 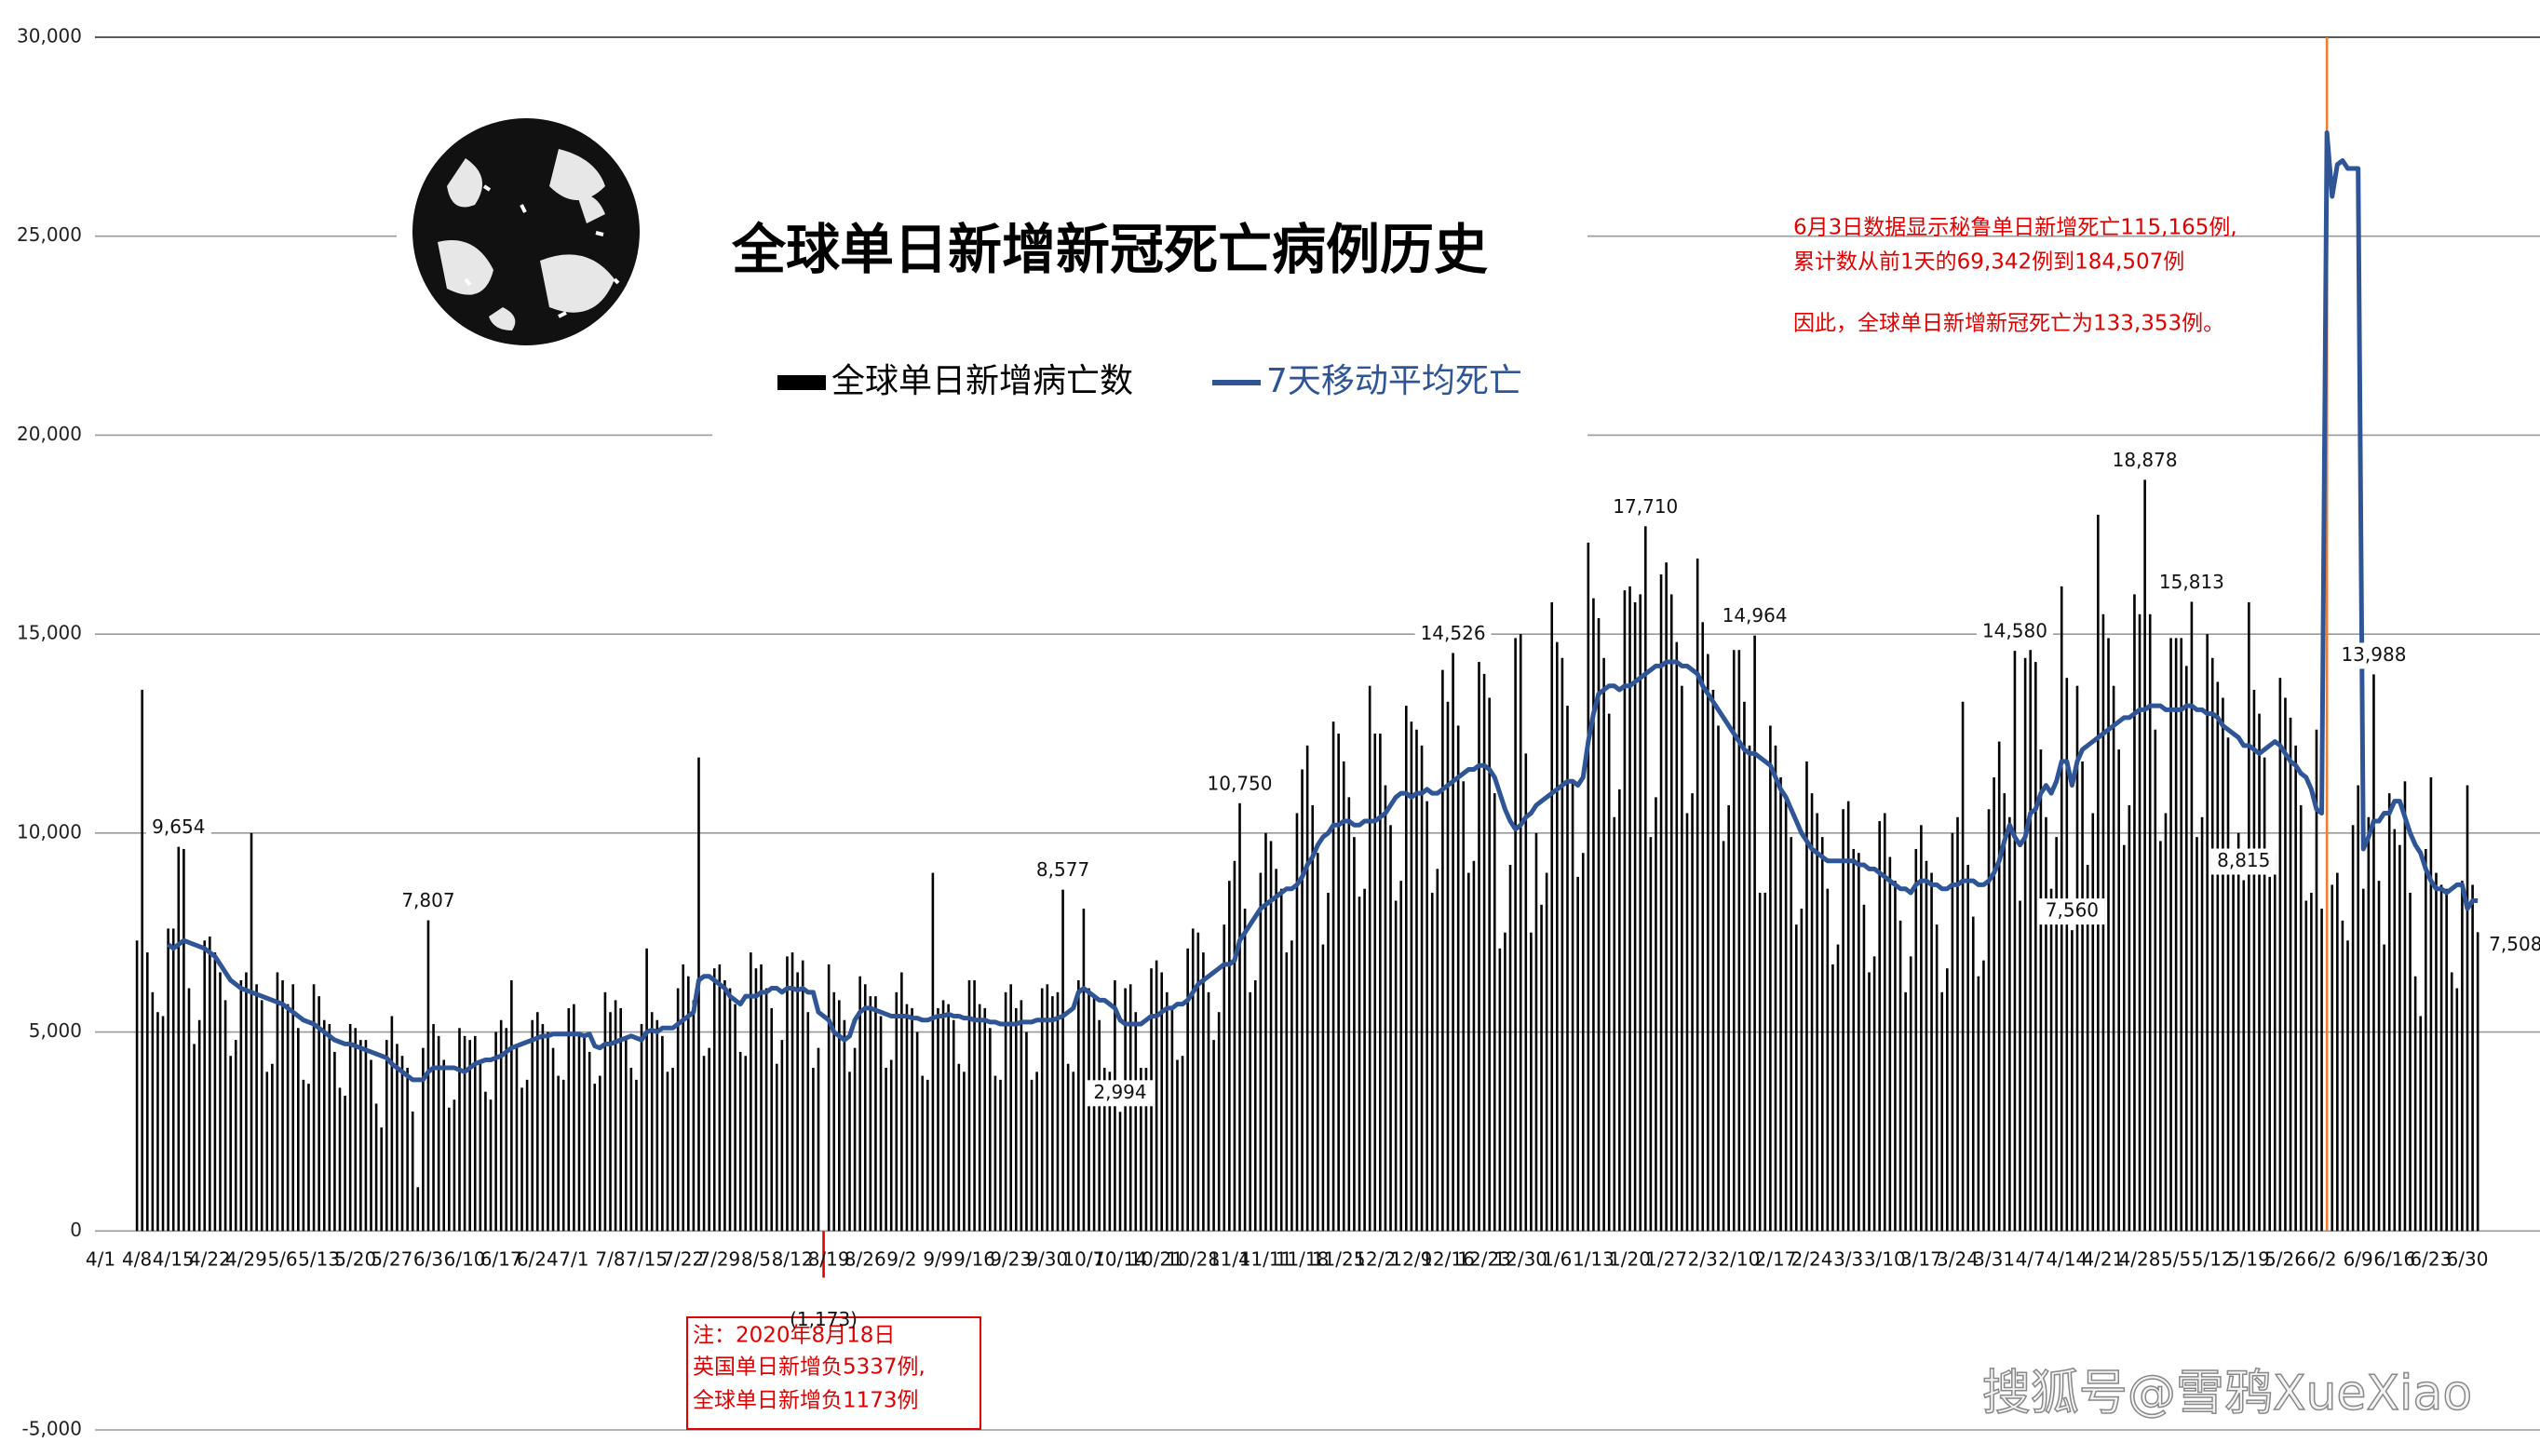 What do you see at coordinates (55, 1030) in the screenshot?
I see `y-tick-label: 5,000` at bounding box center [55, 1030].